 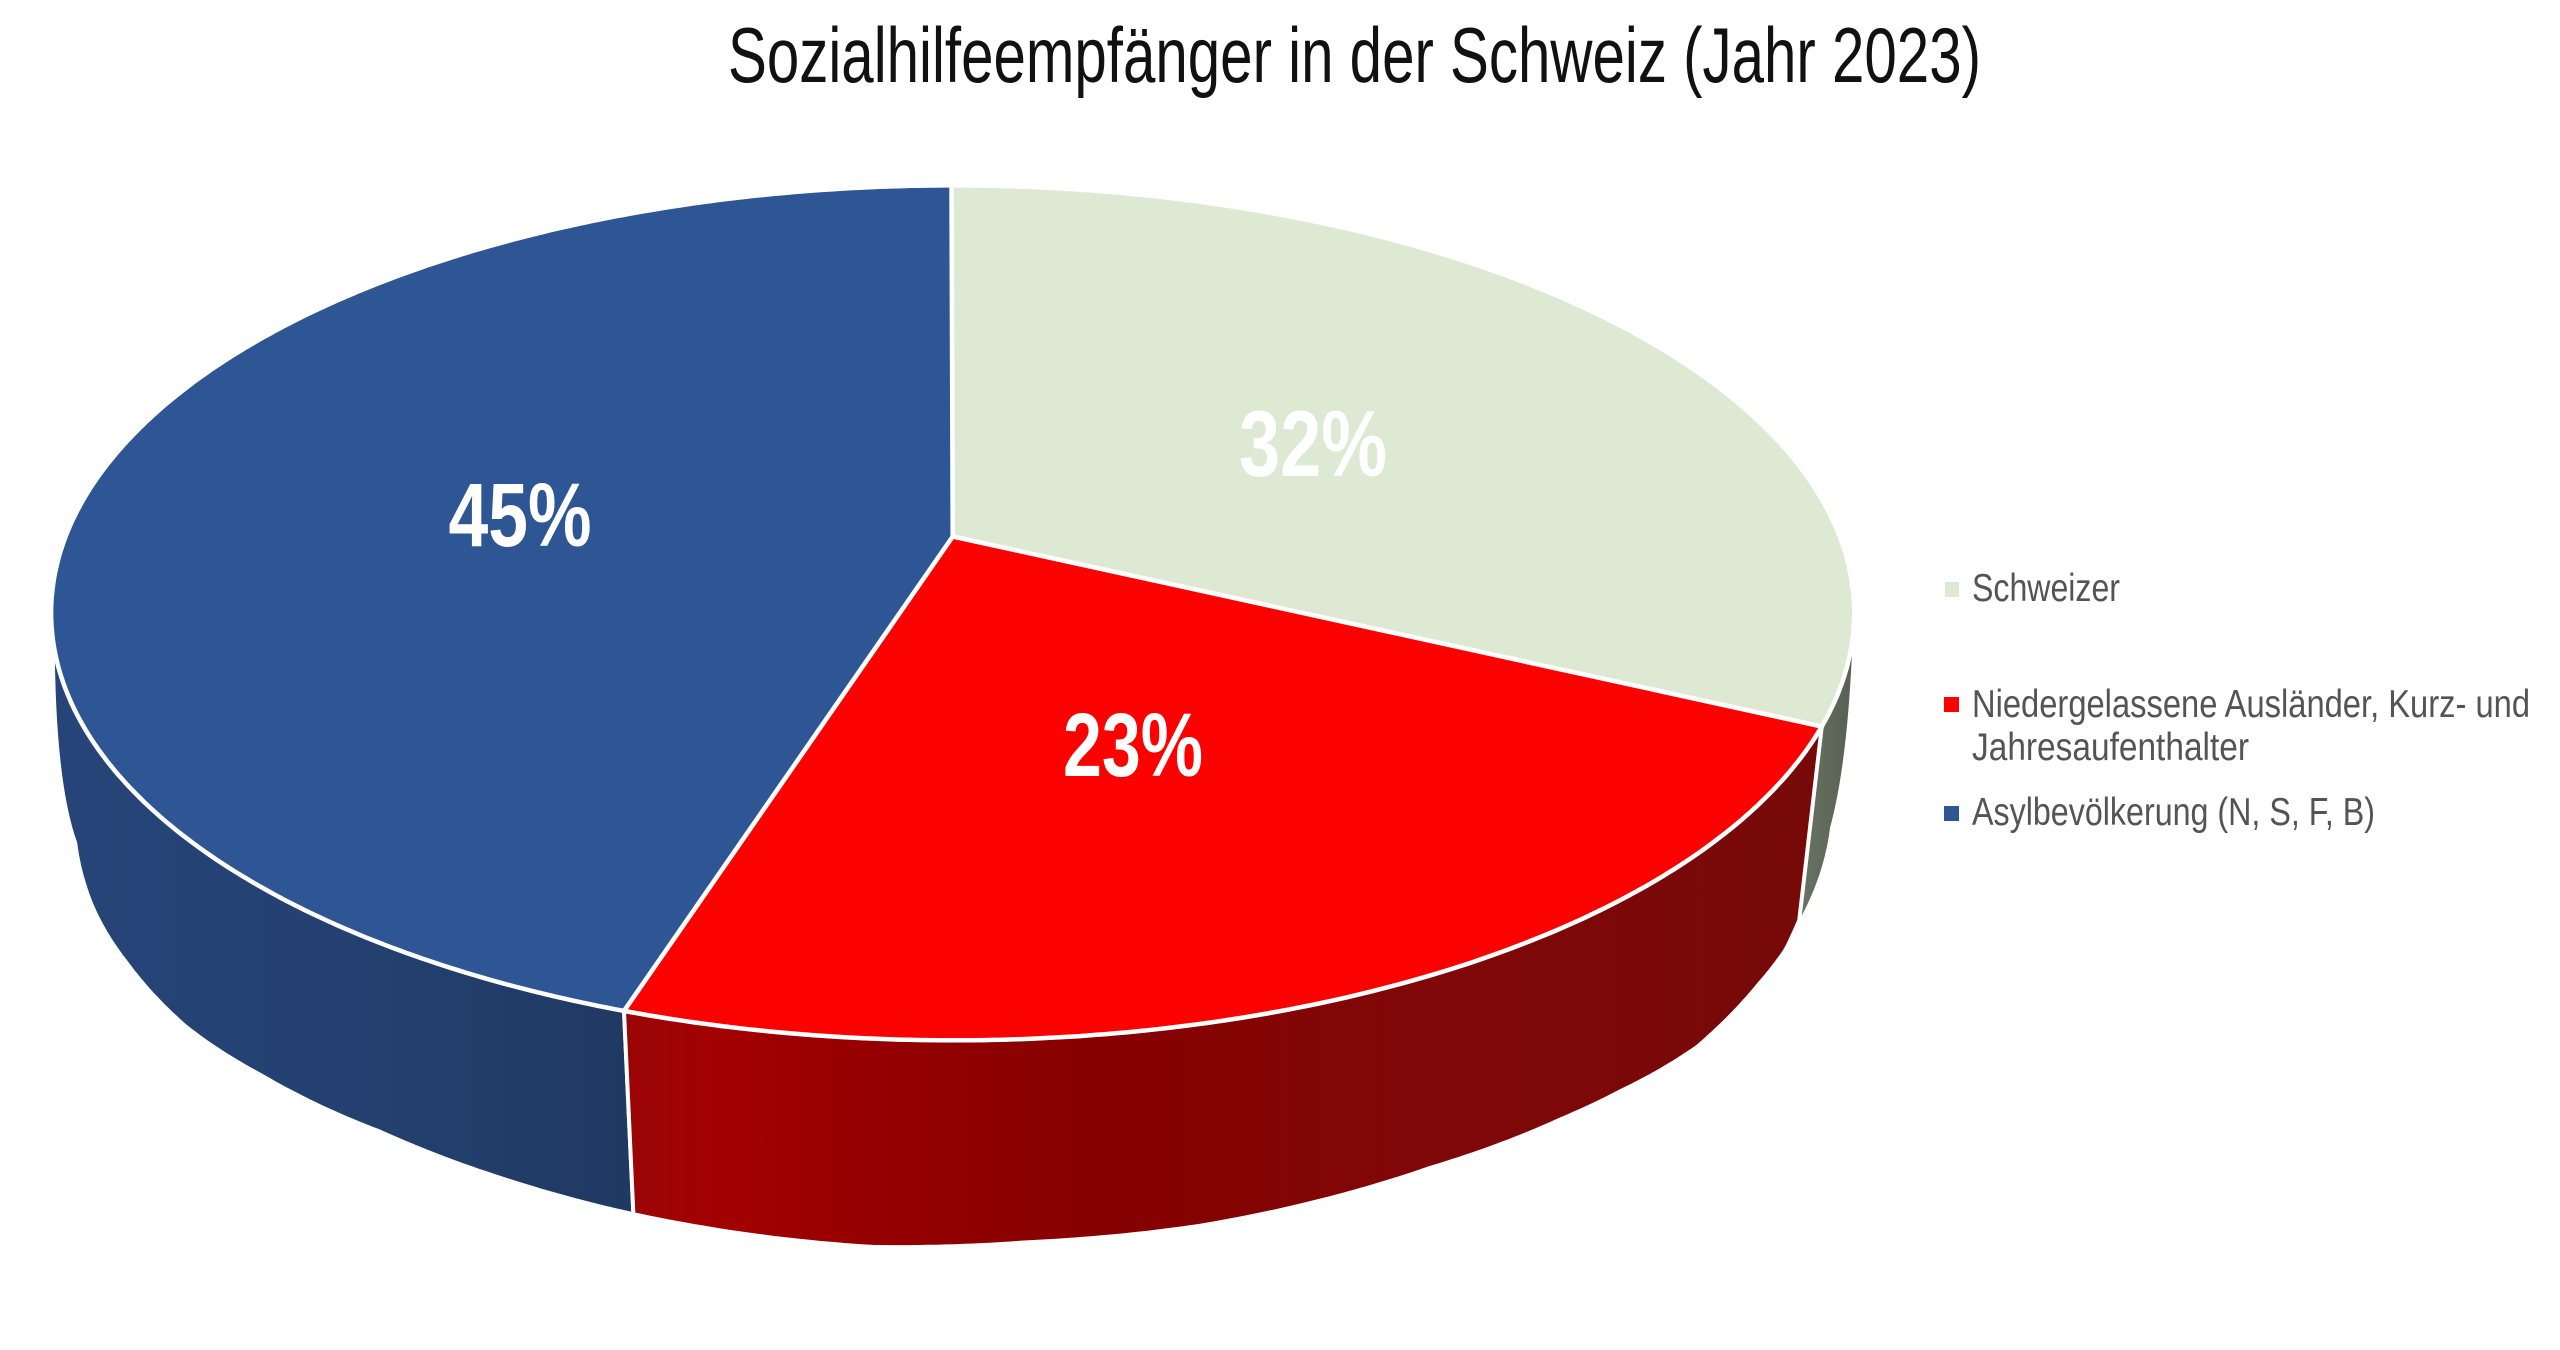 I want to click on svg-text: 23%, so click(x=1133, y=746).